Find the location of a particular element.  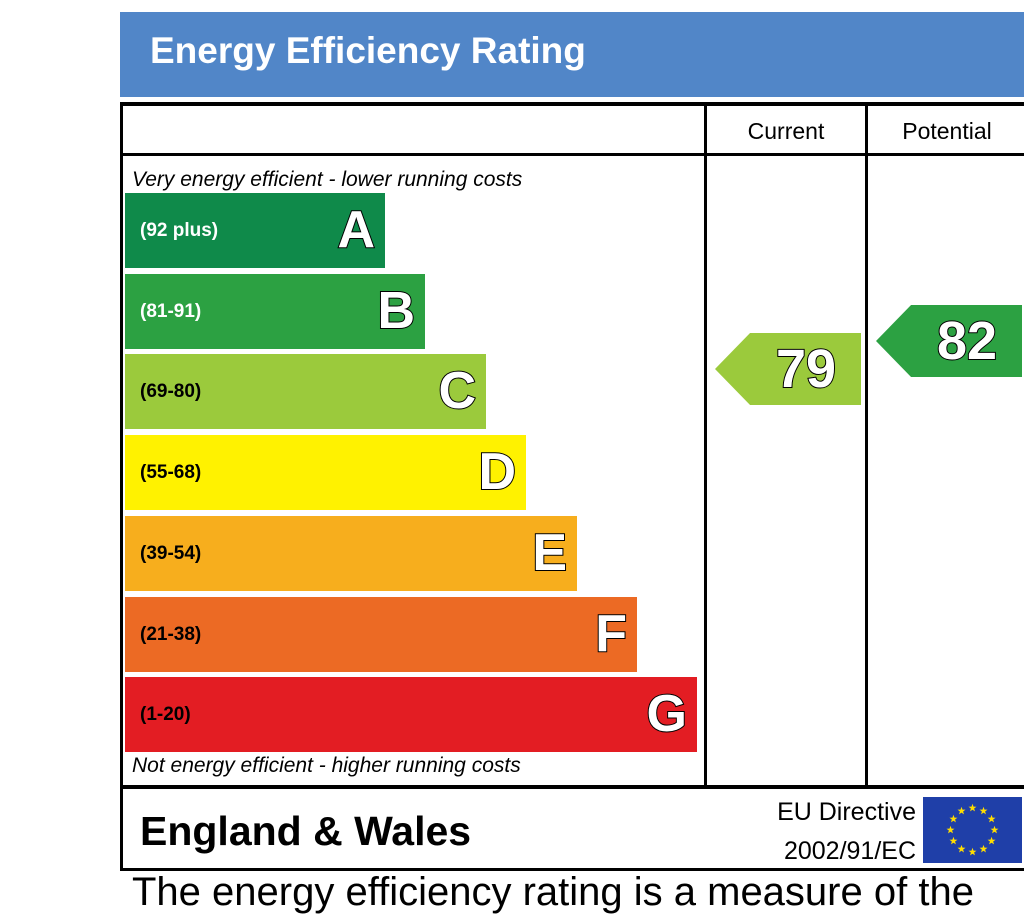

band-g-range: (1-20) is located at coordinates (165, 714).